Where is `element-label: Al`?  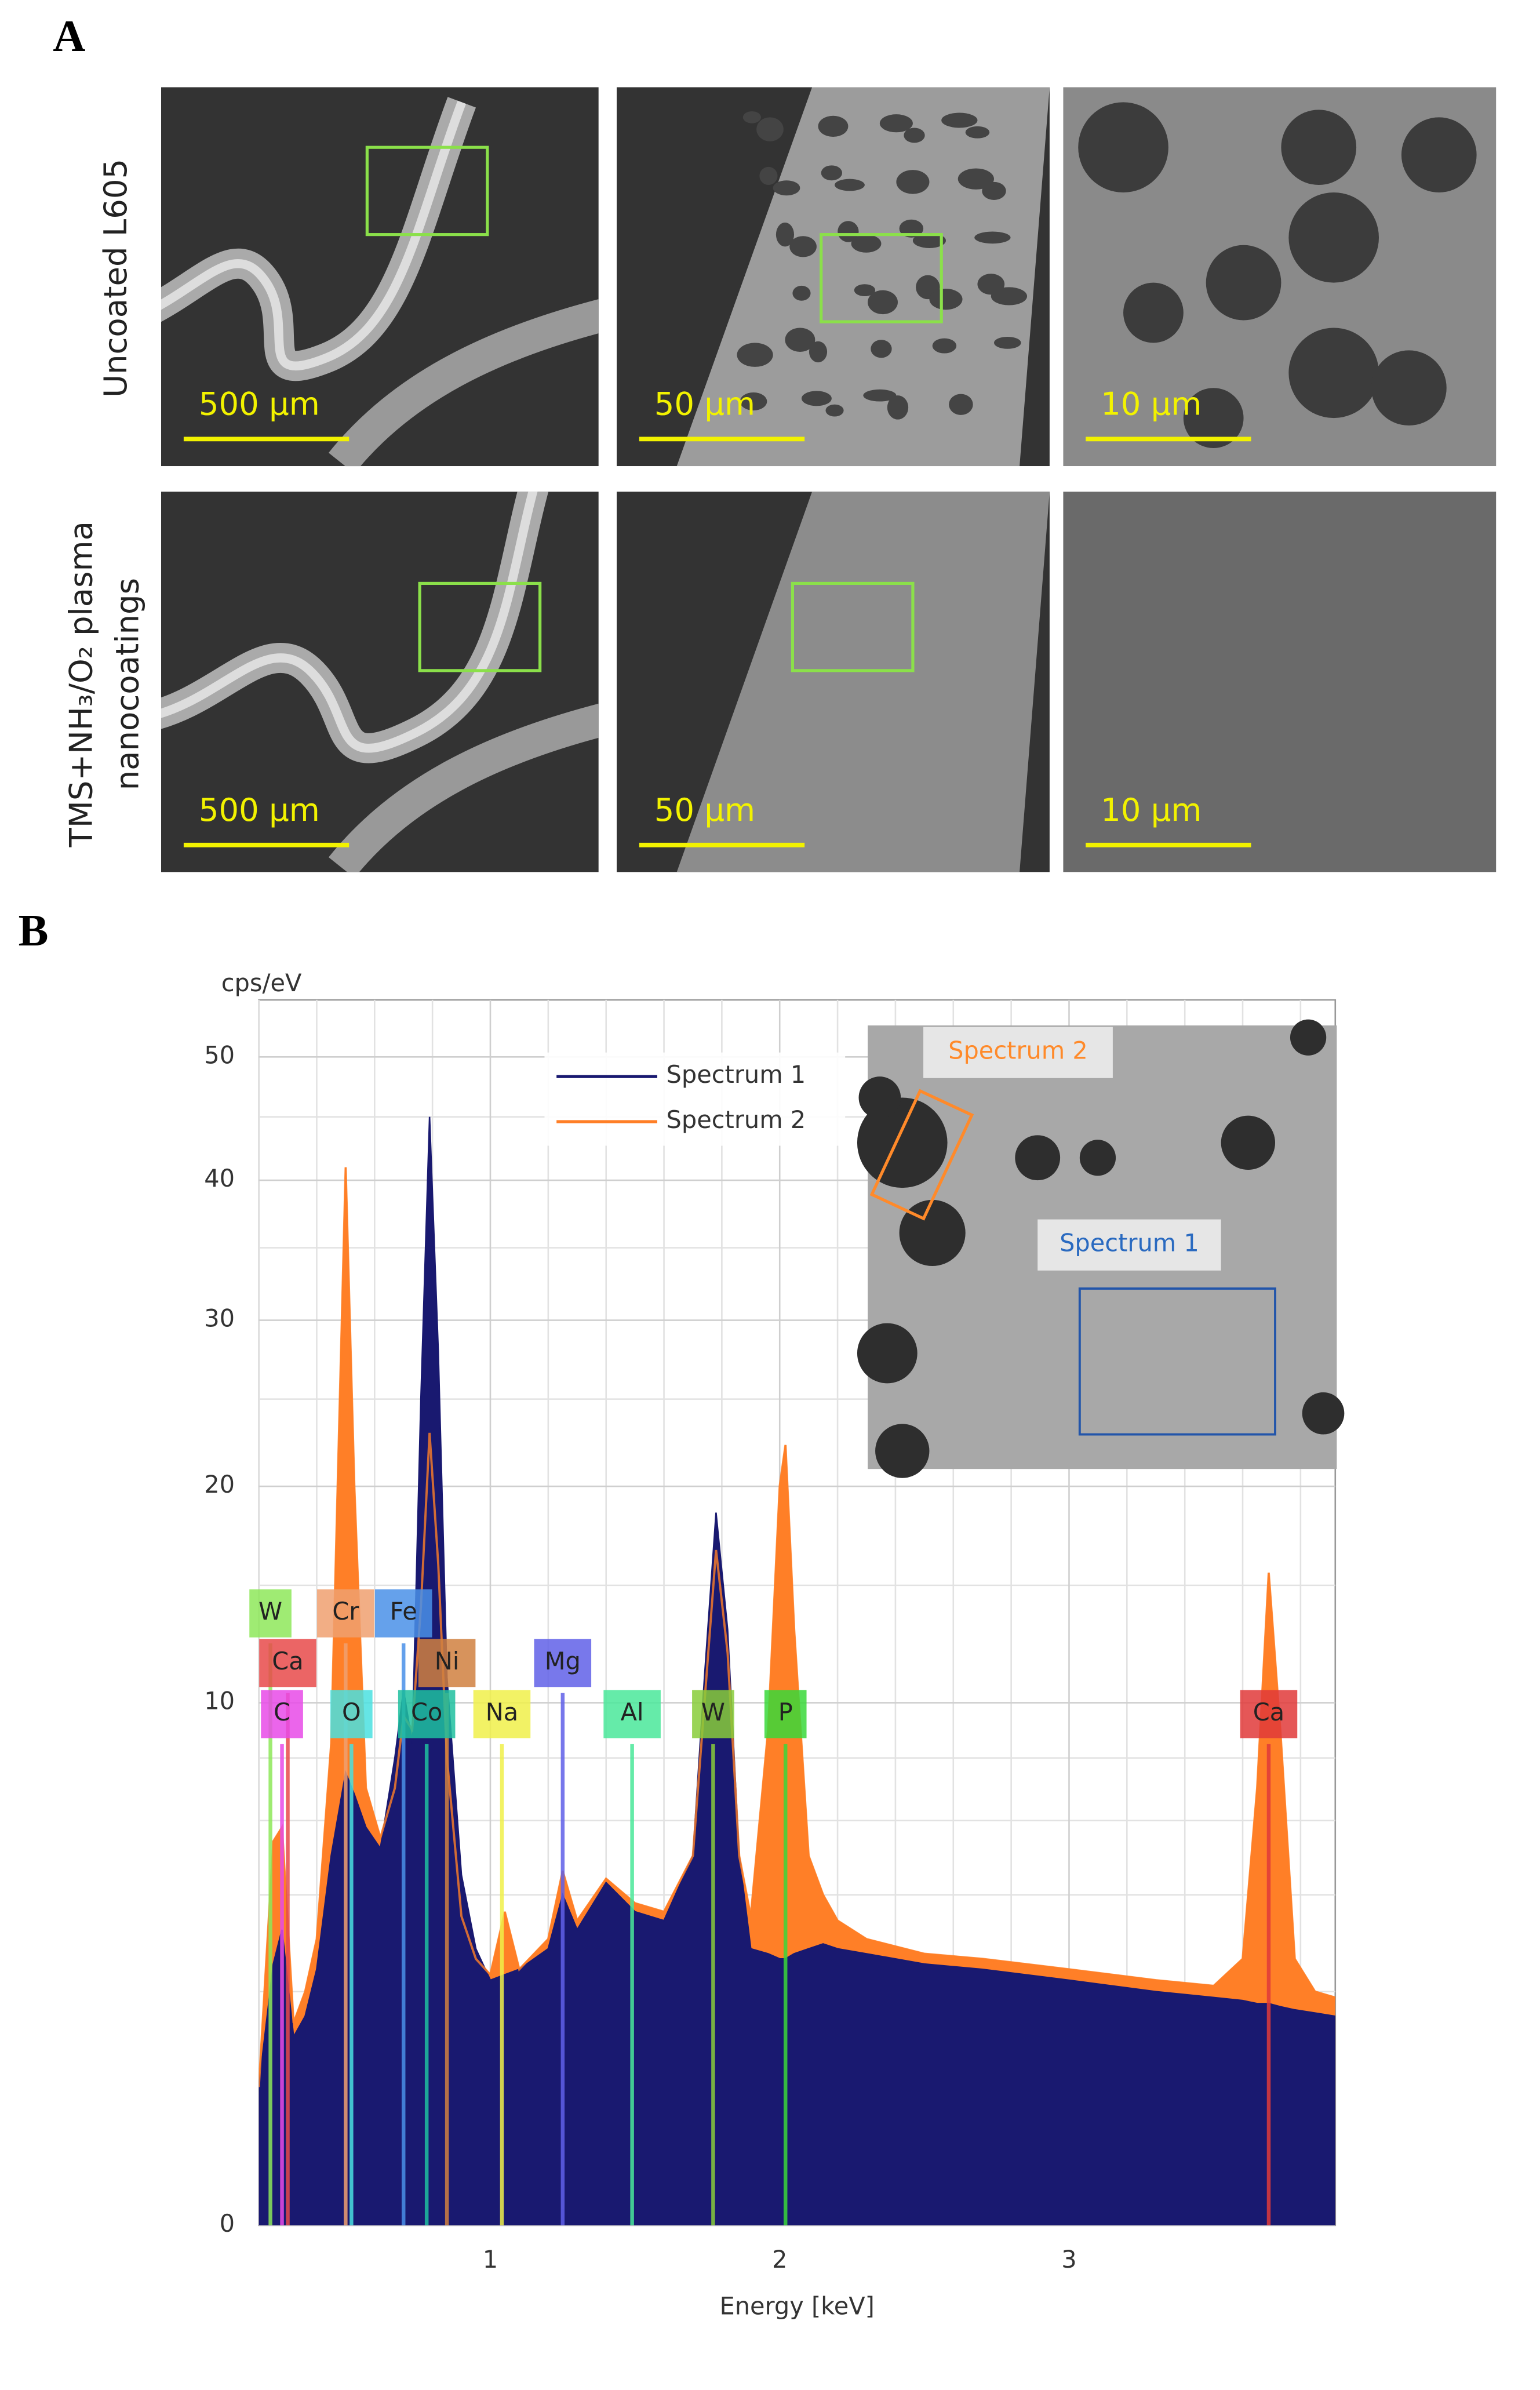
element-label: Al is located at coordinates (632, 1712).